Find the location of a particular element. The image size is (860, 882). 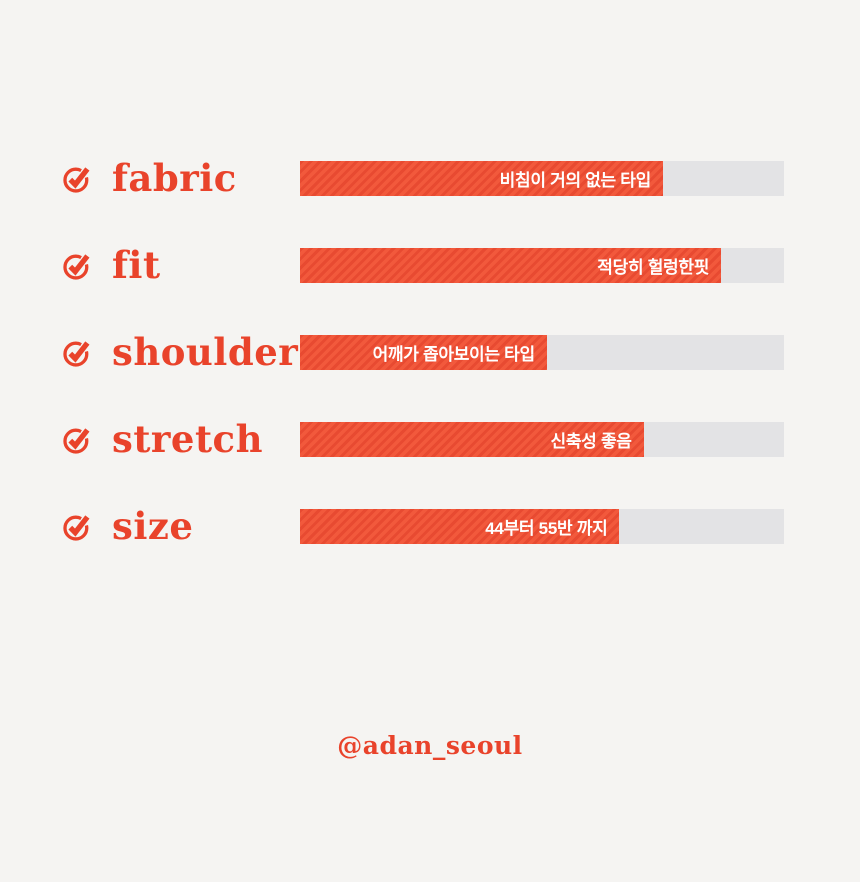

spec-bar-track: 어깨가 좁아보이는 타입 is located at coordinates (542, 352).